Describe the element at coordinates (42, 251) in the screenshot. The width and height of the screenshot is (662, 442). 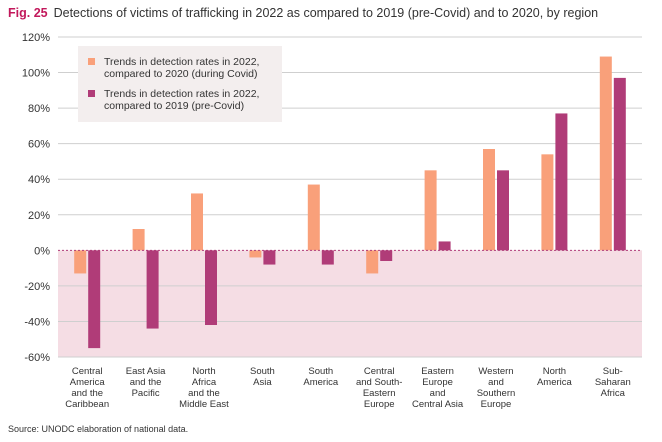
I see `y-tick-label: 0%` at that location.